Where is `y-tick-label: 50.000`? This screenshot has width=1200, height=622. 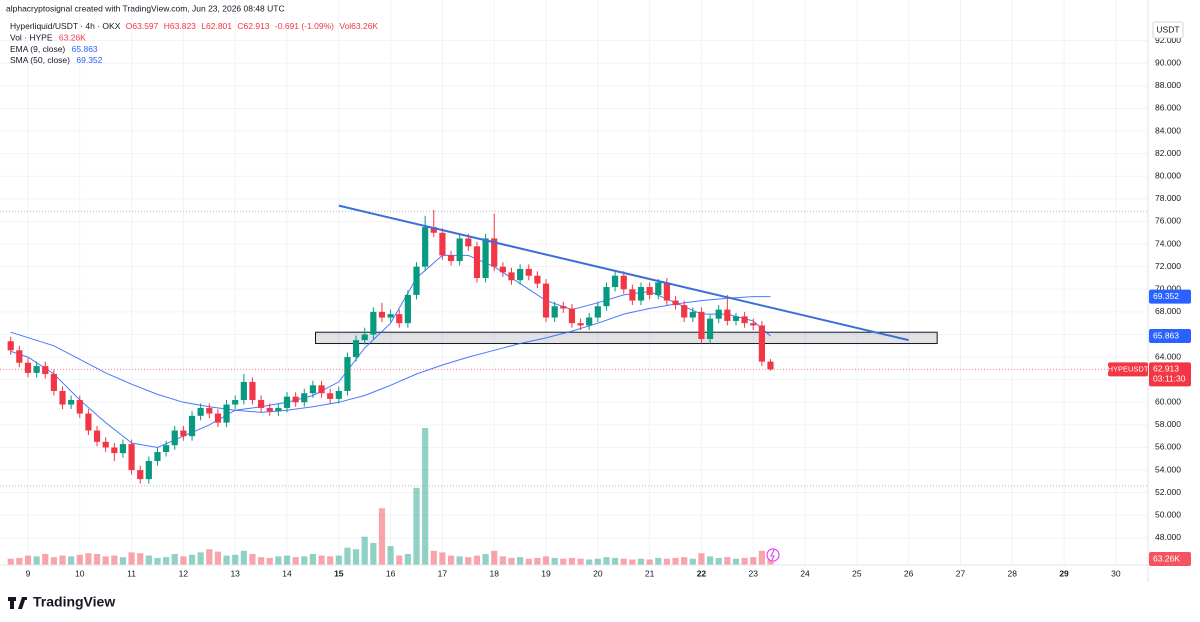
y-tick-label: 50.000 is located at coordinates (1168, 515).